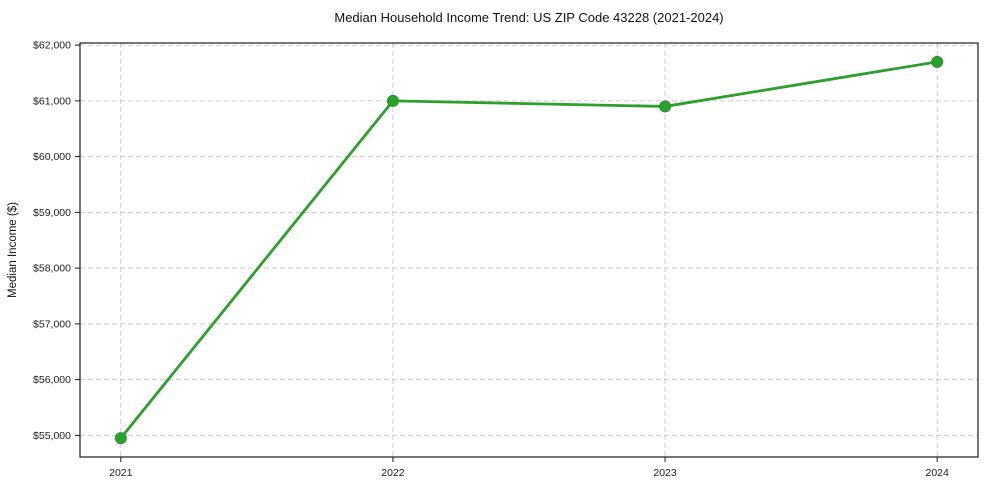 The image size is (989, 490). Describe the element at coordinates (52, 324) in the screenshot. I see `y-tick-label: $57,000` at that location.